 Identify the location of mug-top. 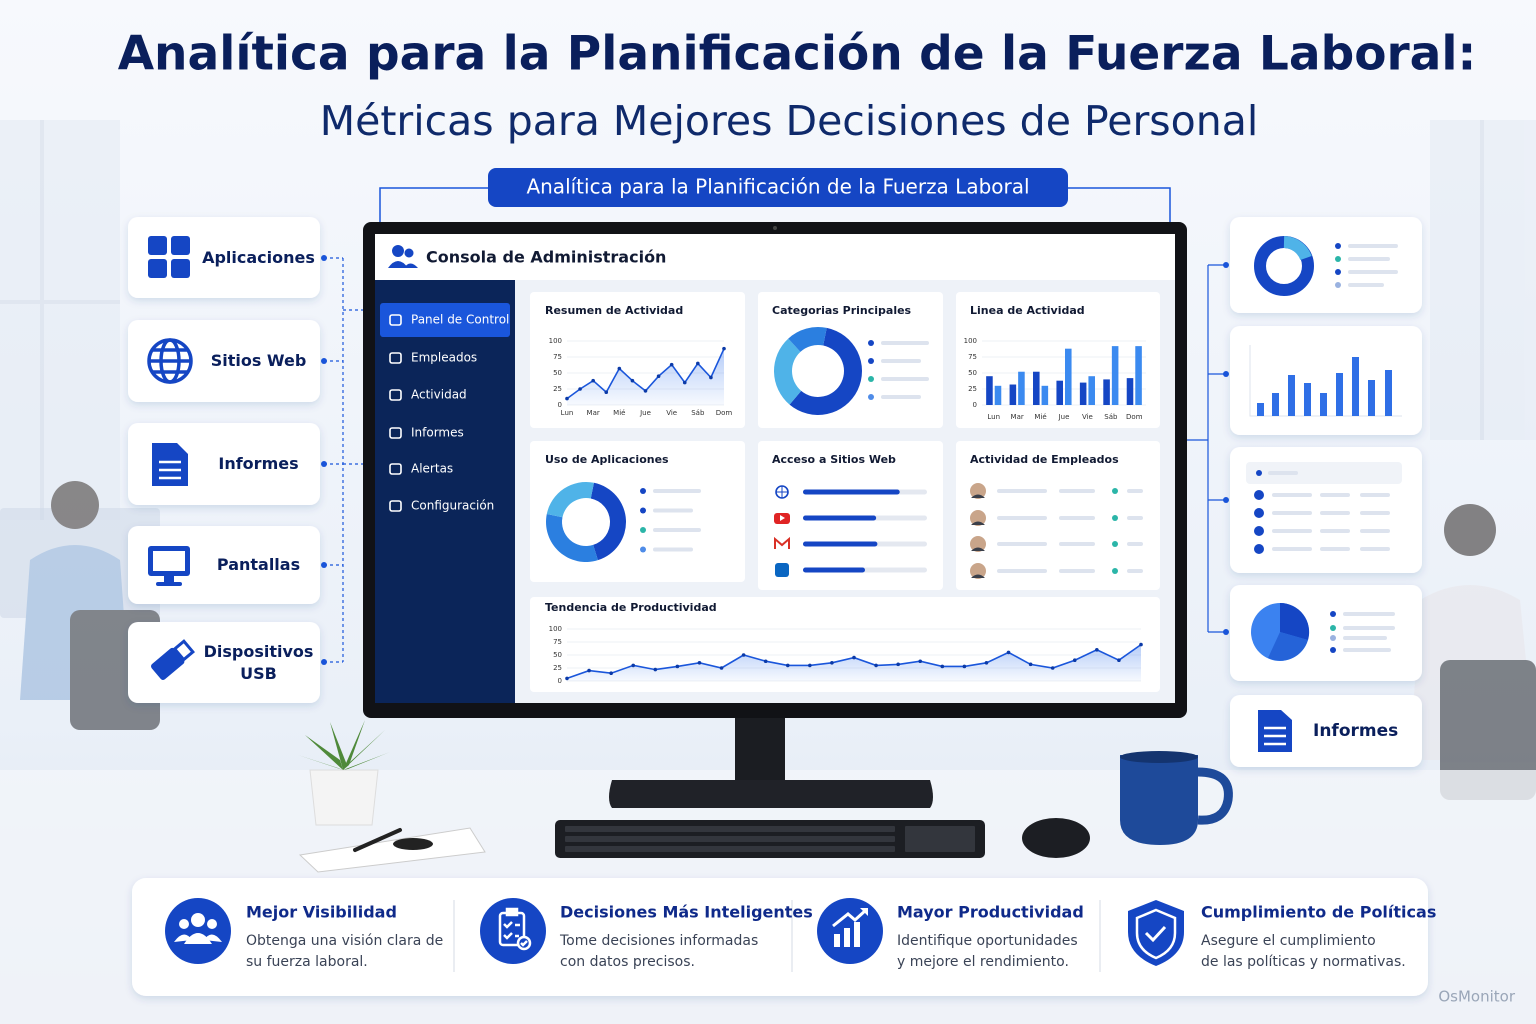
(1159, 757).